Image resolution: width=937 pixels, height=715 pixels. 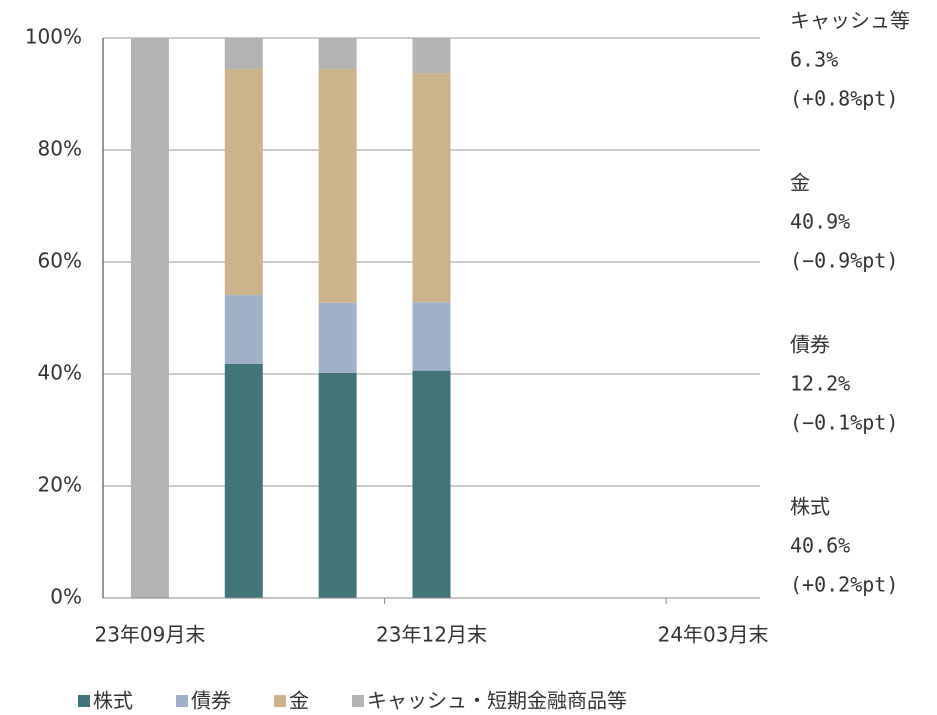 What do you see at coordinates (800, 183) in the screenshot?
I see `annotation-name: 金` at bounding box center [800, 183].